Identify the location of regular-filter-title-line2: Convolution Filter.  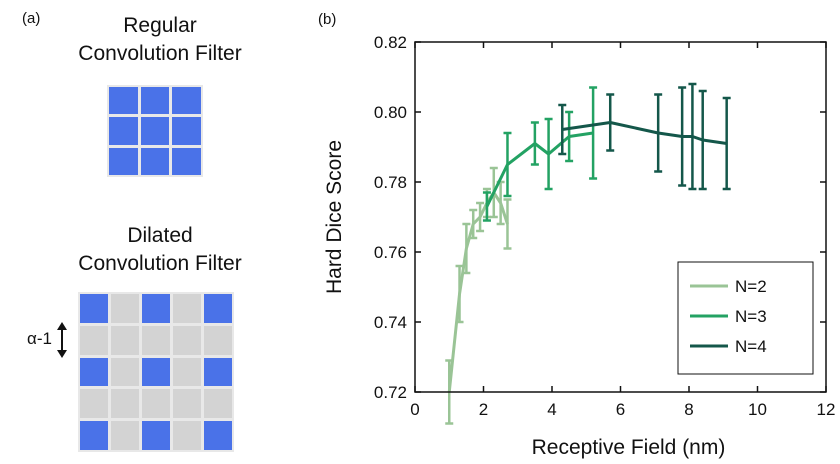
(160, 53).